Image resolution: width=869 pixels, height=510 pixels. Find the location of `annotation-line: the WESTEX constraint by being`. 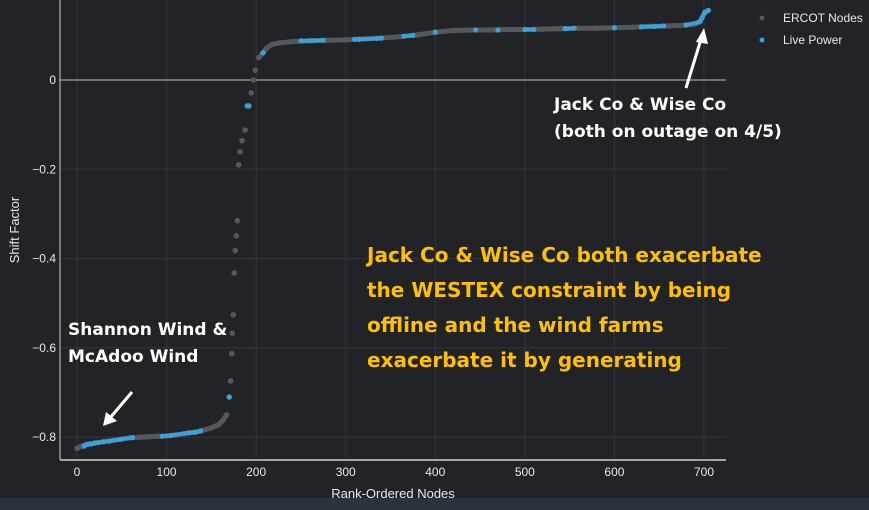

annotation-line: the WESTEX constraint by being is located at coordinates (549, 290).